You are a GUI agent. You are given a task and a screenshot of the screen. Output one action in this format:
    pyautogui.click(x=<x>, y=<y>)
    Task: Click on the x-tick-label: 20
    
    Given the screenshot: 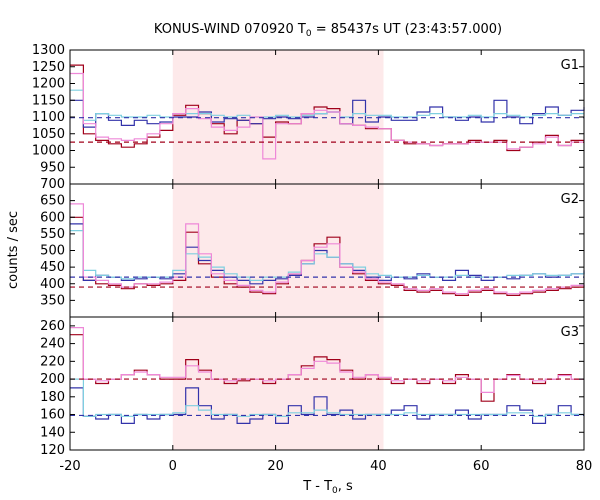 What is the action you would take?
    pyautogui.click(x=275, y=466)
    